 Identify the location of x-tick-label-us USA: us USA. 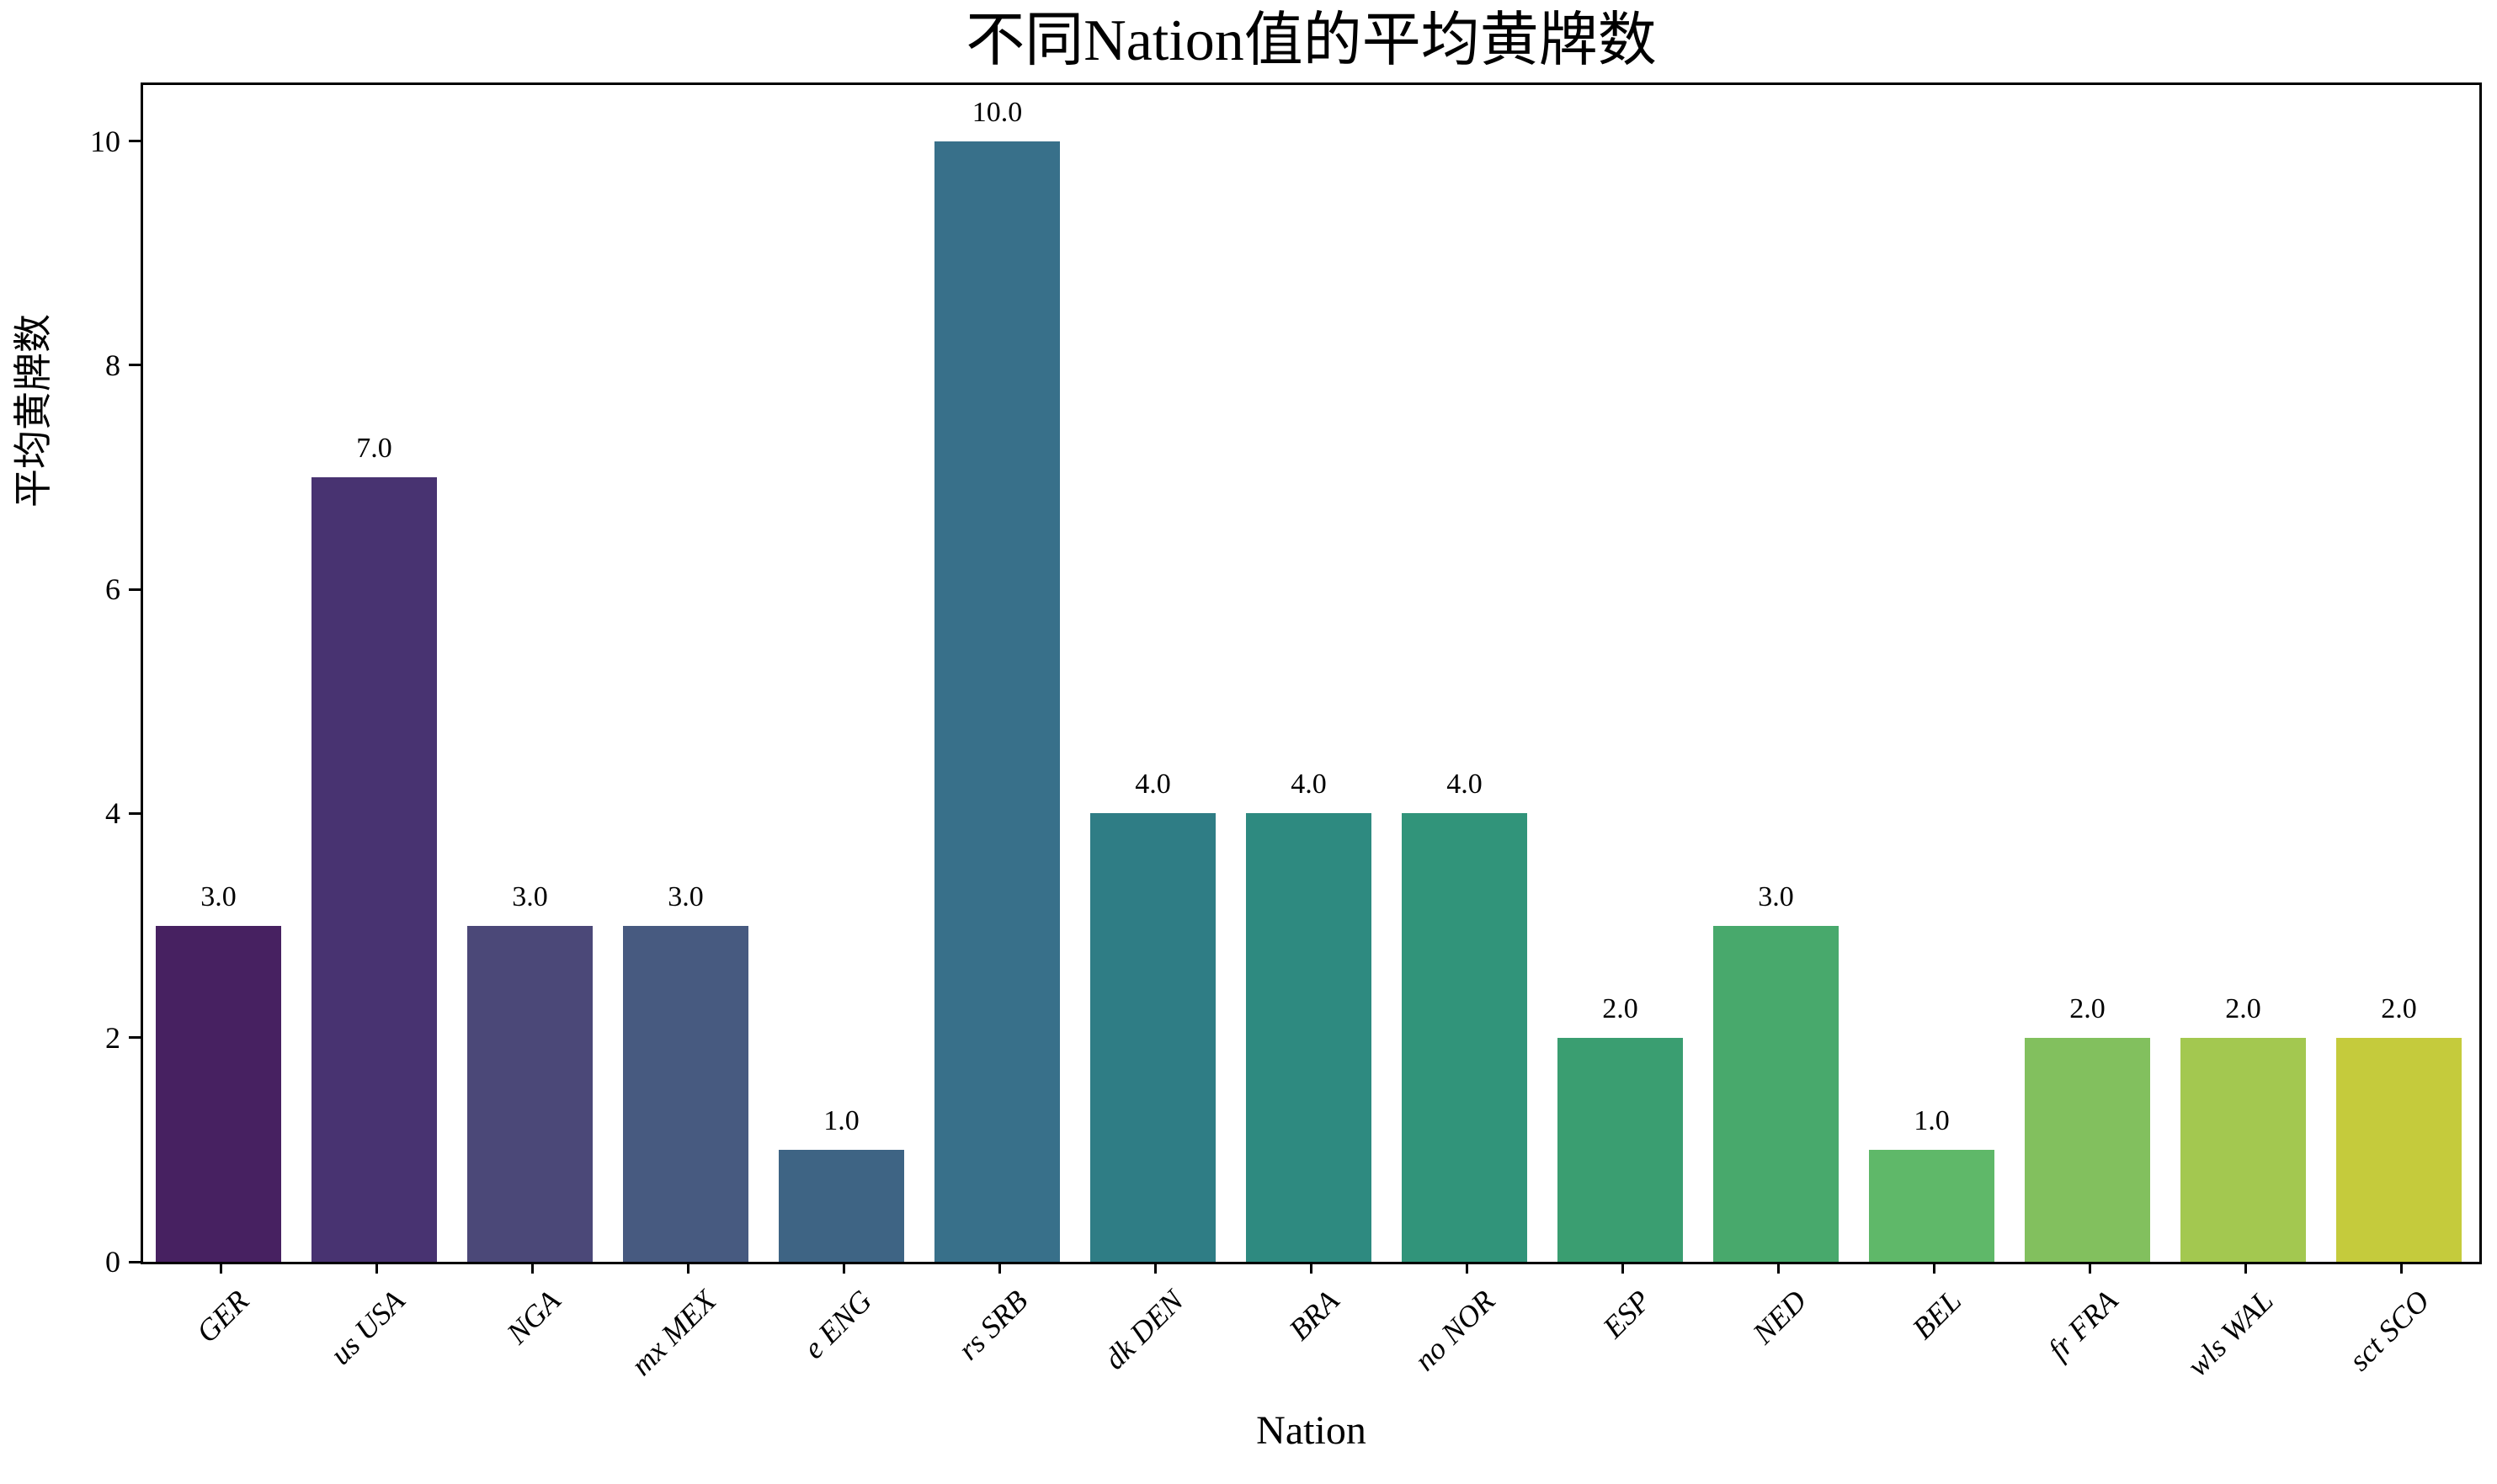
(366, 1327).